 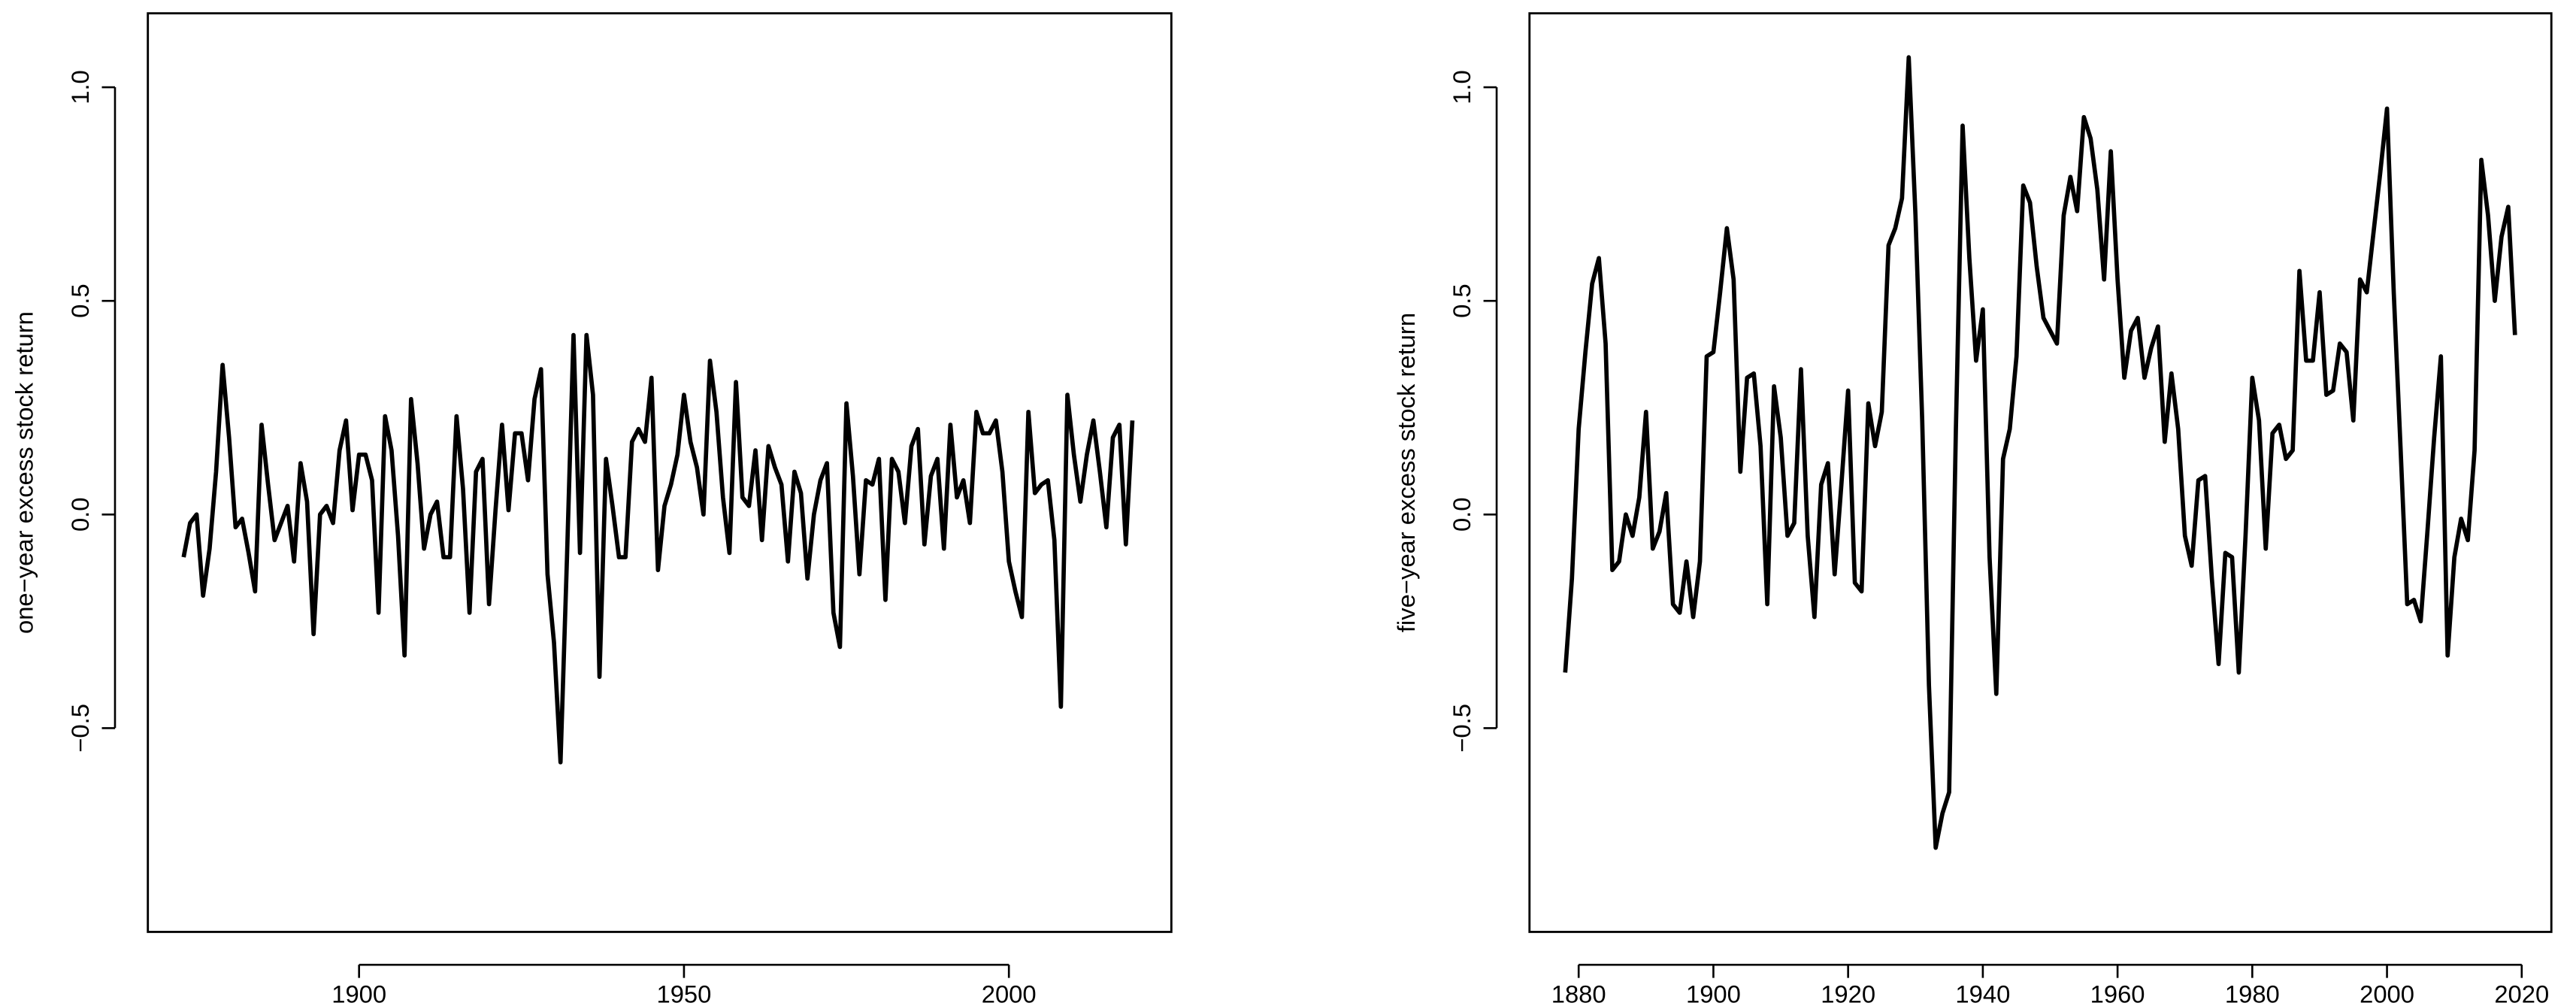 What do you see at coordinates (1983, 993) in the screenshot?
I see `x-tick-label: 1940` at bounding box center [1983, 993].